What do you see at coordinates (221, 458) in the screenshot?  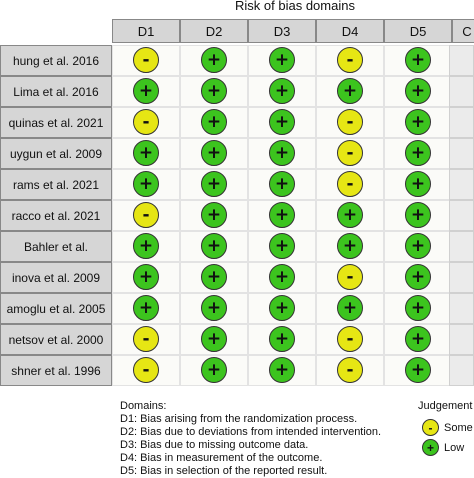 I see `domain-note-d4: D4: Bias in measurement of the outcome.` at bounding box center [221, 458].